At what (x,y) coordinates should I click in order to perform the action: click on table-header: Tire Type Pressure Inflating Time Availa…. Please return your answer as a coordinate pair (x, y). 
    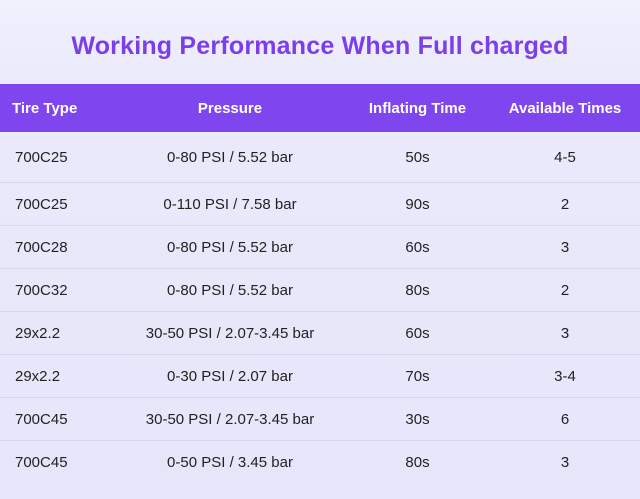
    Looking at the image, I should click on (320, 108).